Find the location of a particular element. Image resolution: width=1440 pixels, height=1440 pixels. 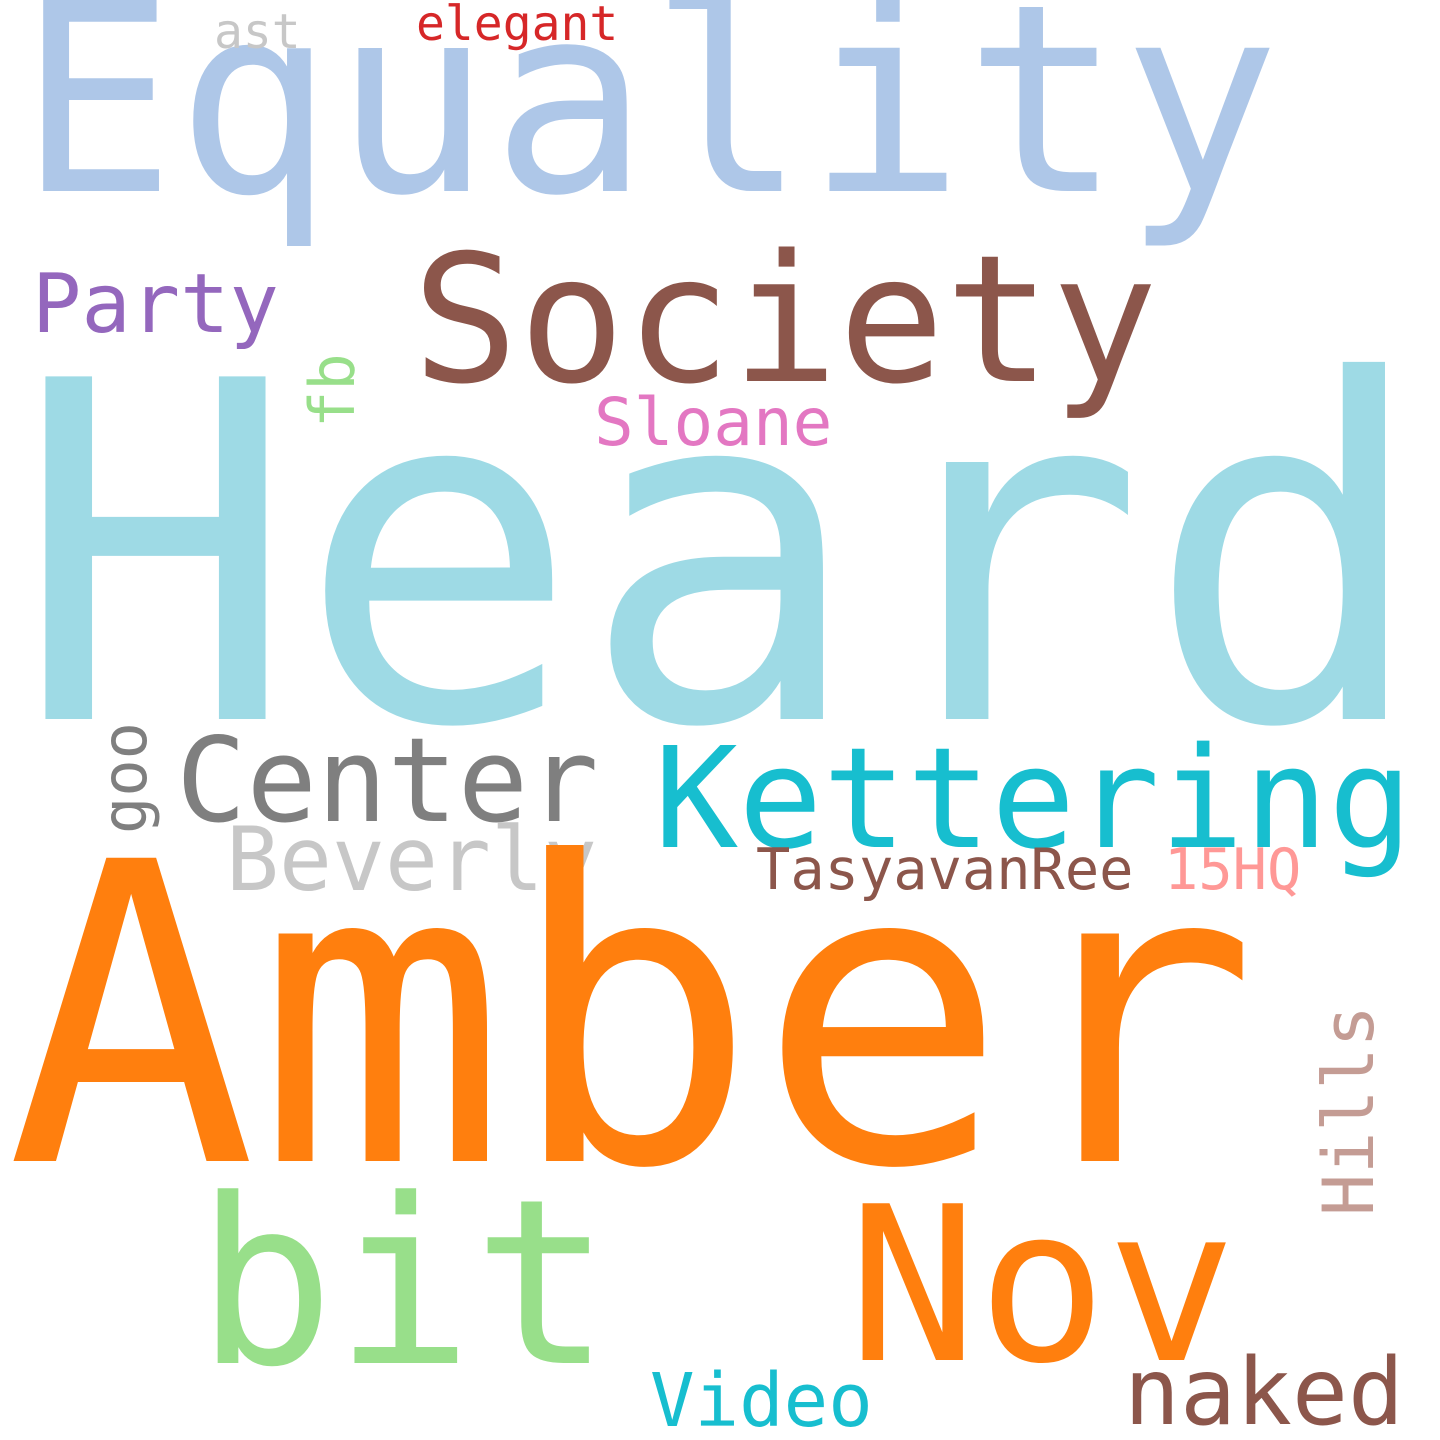

word-beverly: Beverly is located at coordinates (411, 859).